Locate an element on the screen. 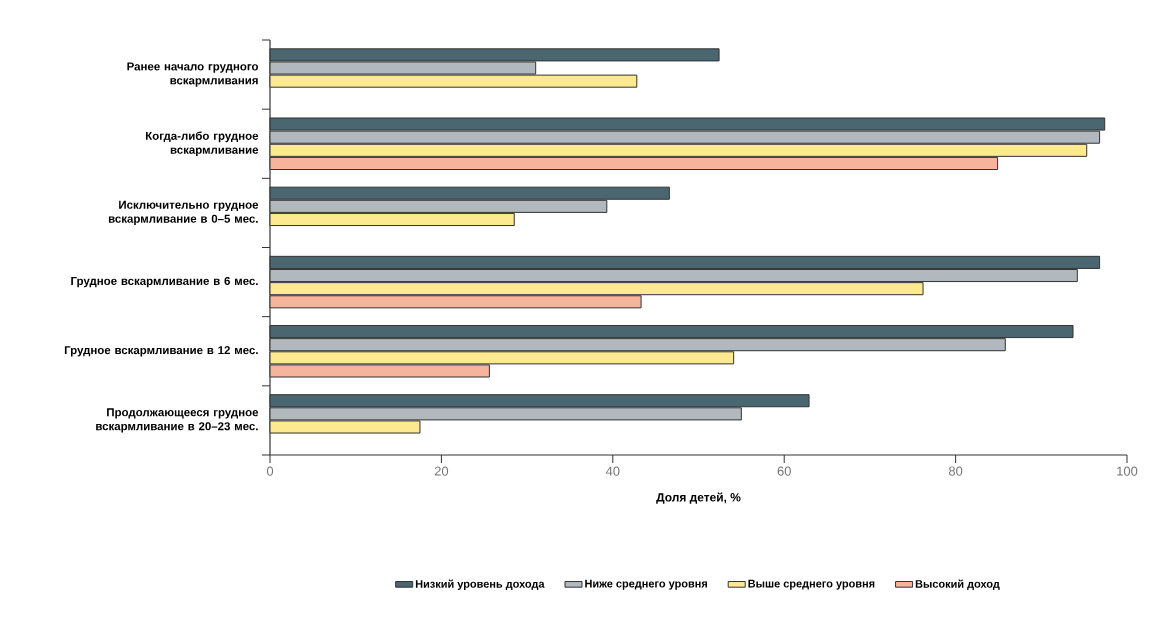 The image size is (1154, 620). x-tick-label: 20 is located at coordinates (441, 471).